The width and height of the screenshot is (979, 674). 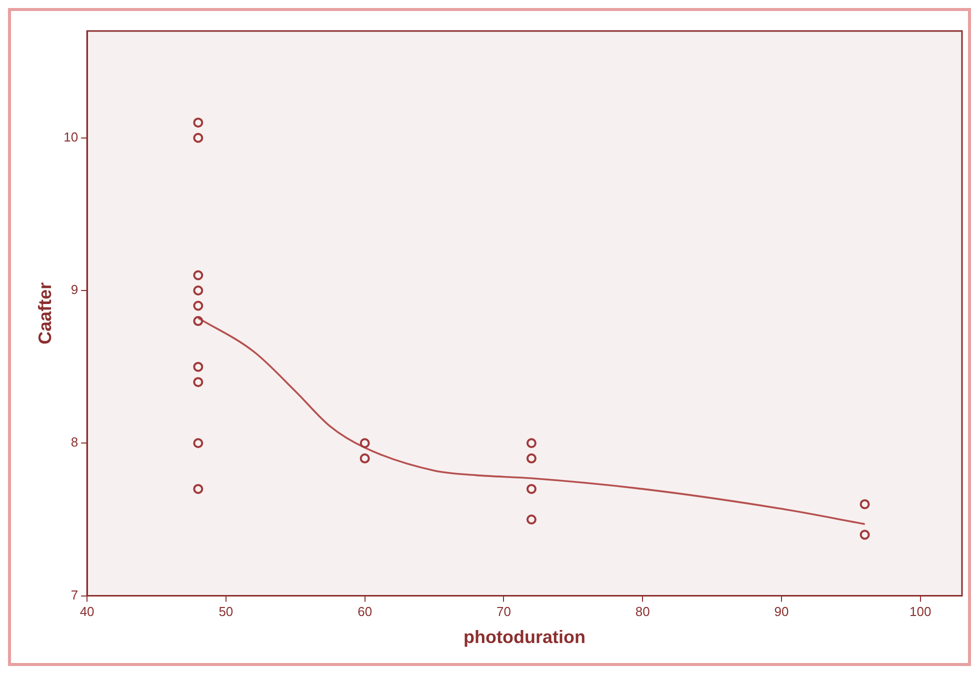 I want to click on x-tick-label: 100, so click(x=920, y=612).